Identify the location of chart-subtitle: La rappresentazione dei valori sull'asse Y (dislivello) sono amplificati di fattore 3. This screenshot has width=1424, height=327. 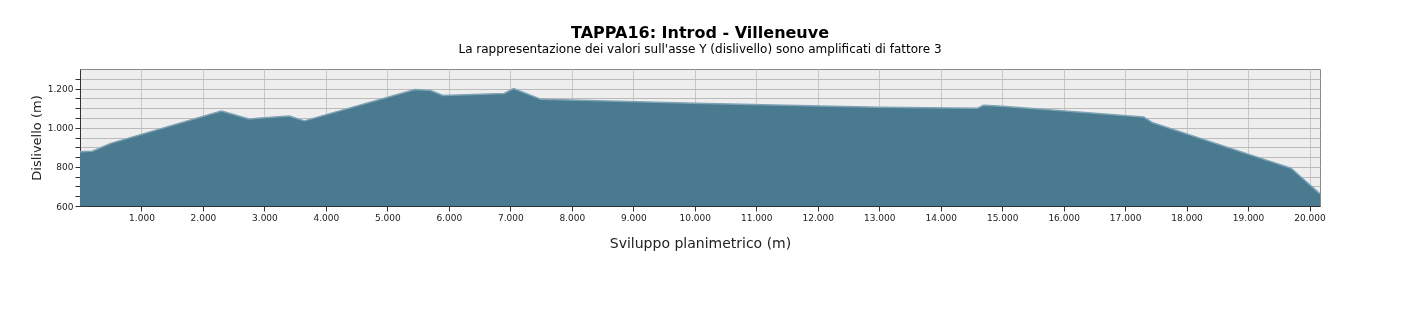
(700, 49).